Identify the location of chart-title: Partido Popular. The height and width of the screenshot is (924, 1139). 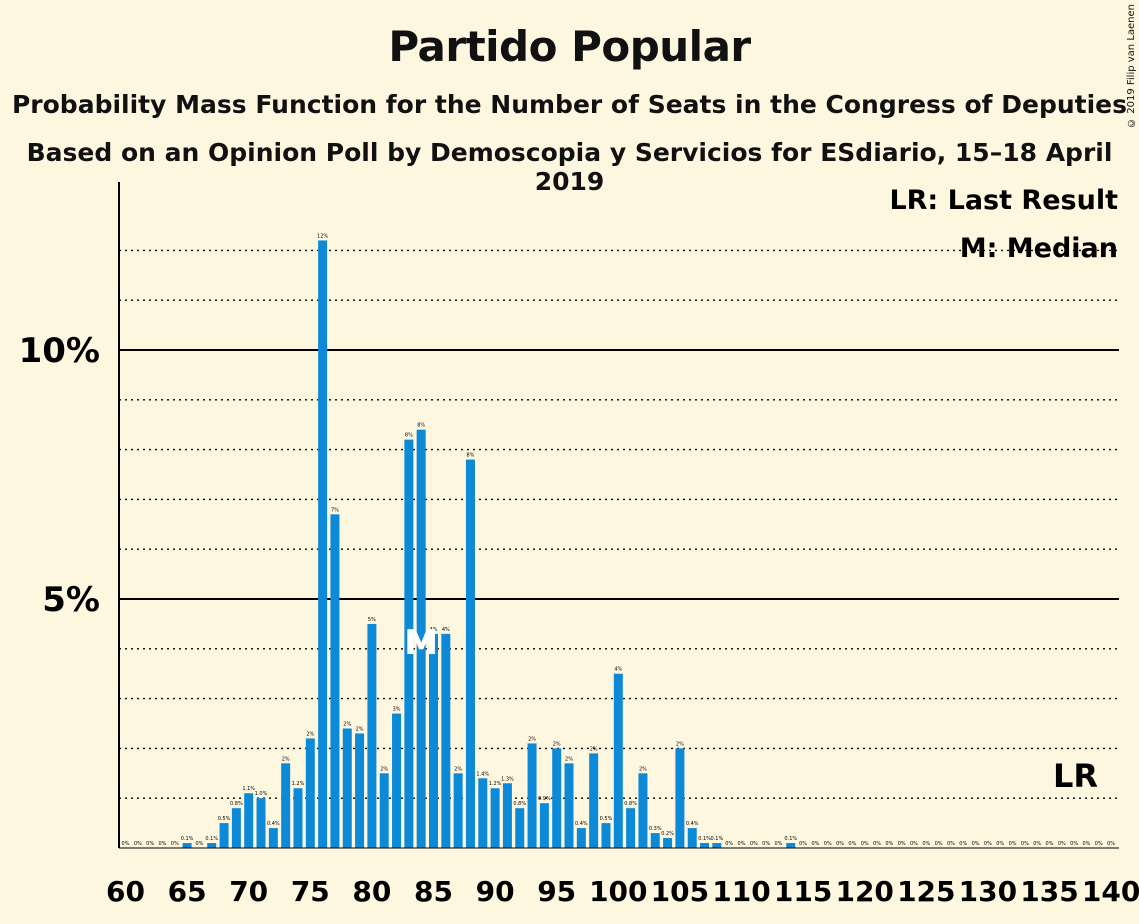
(569, 46).